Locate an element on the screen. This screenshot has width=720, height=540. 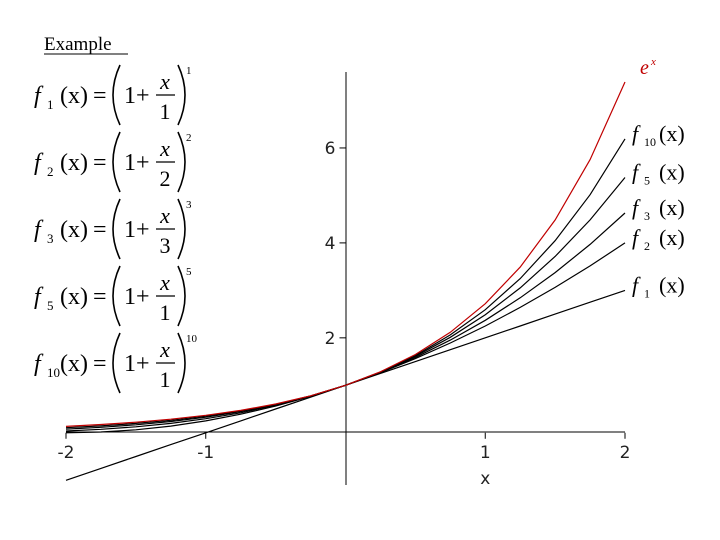
exponent: 3 is located at coordinates (189, 205).